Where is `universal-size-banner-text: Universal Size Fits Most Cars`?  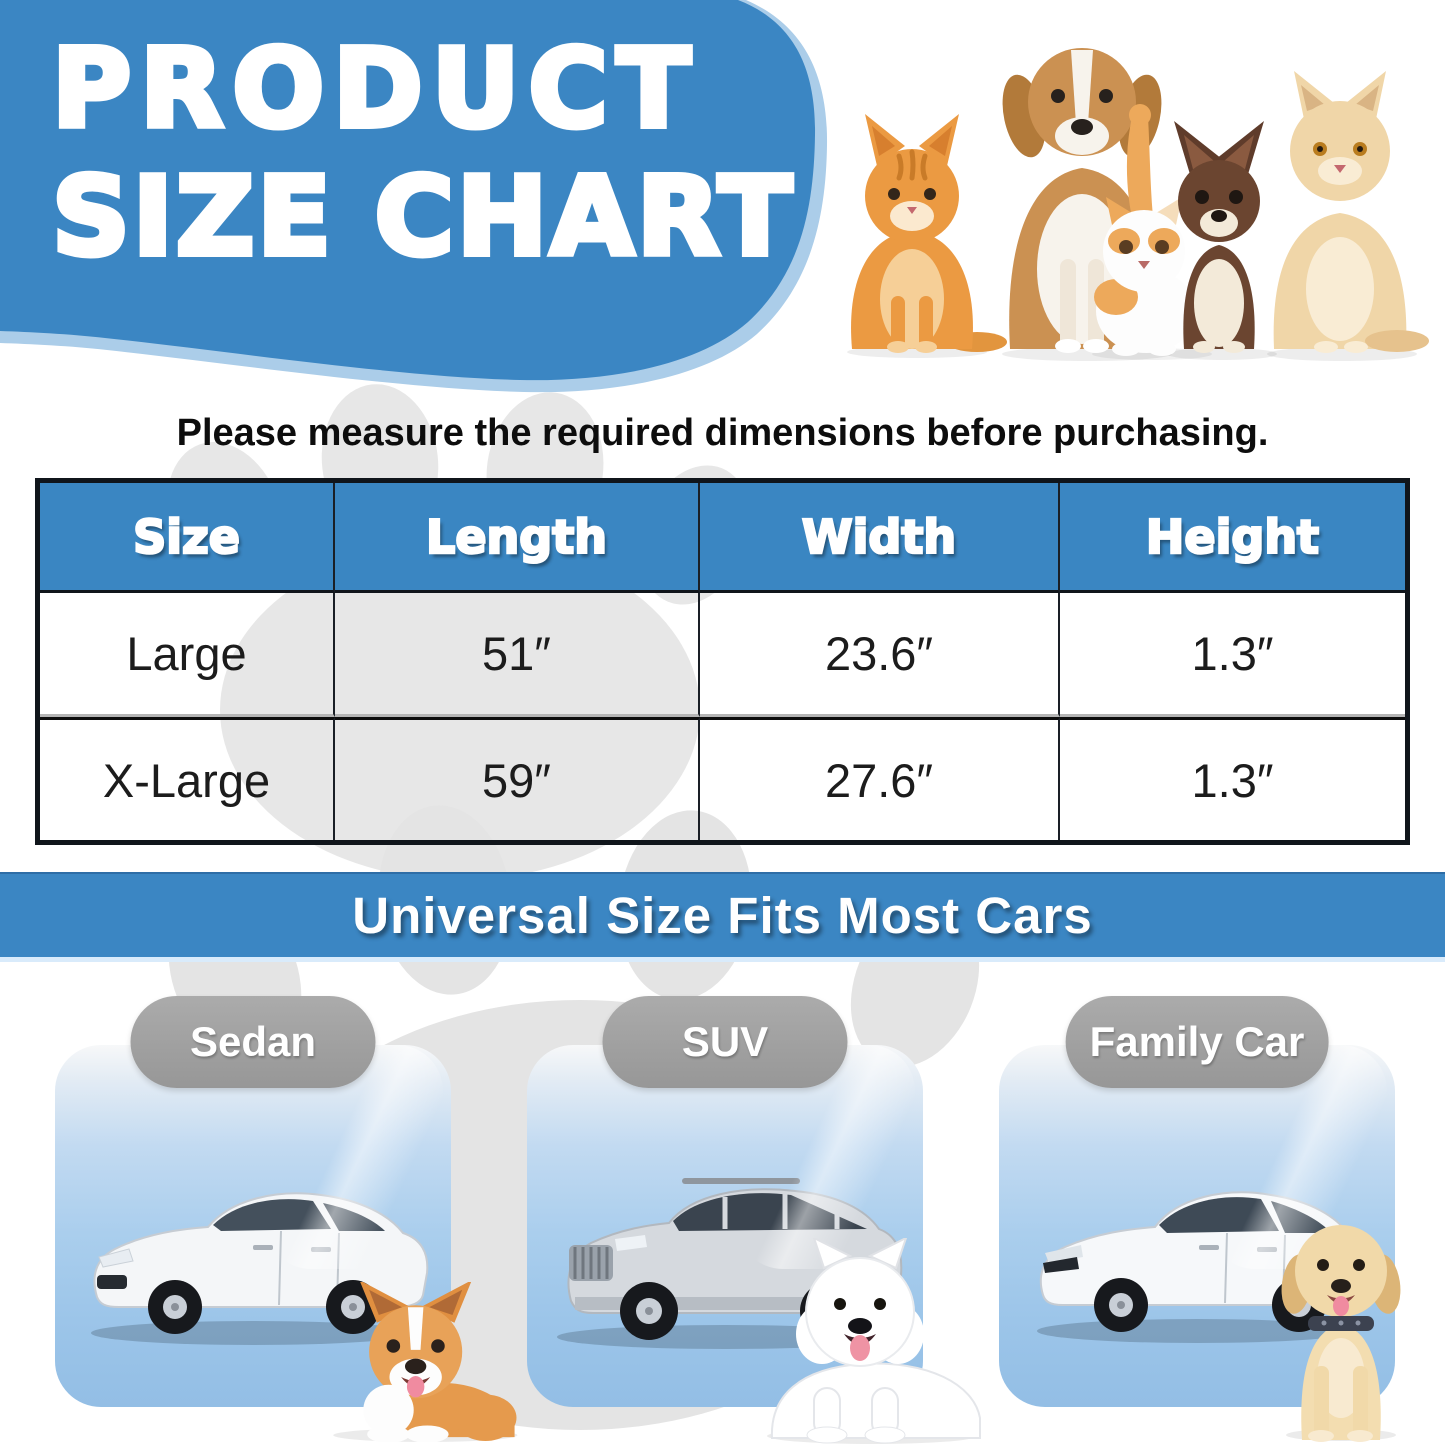 universal-size-banner-text: Universal Size Fits Most Cars is located at coordinates (722, 915).